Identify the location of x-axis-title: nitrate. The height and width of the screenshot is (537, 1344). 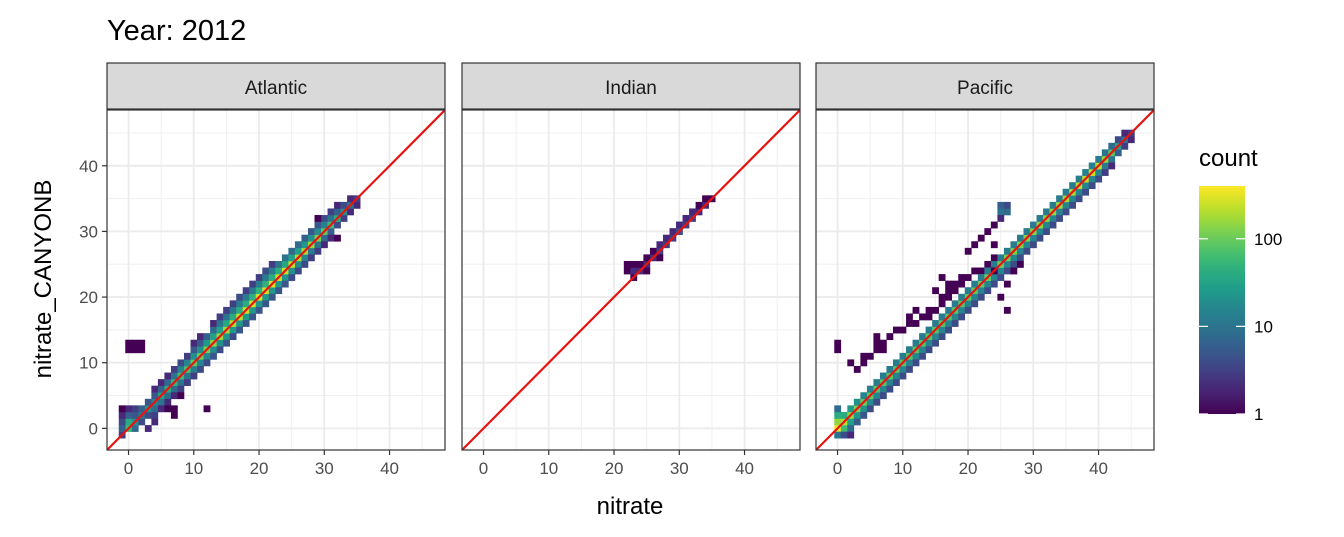
(630, 506).